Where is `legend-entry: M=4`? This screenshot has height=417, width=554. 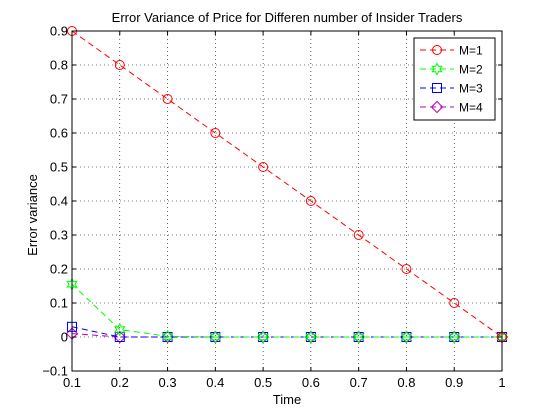
legend-entry: M=4 is located at coordinates (451, 108).